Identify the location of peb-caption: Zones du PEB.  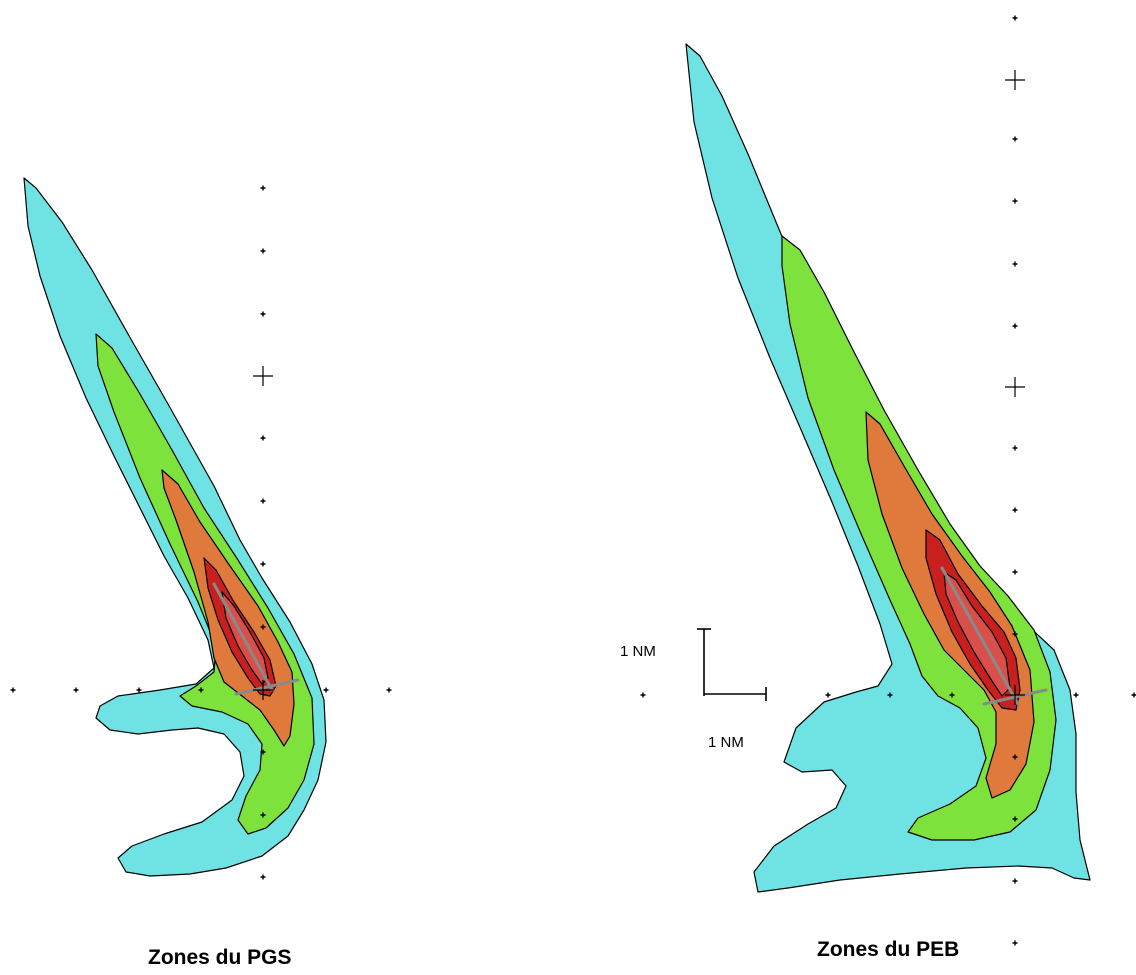
(888, 949).